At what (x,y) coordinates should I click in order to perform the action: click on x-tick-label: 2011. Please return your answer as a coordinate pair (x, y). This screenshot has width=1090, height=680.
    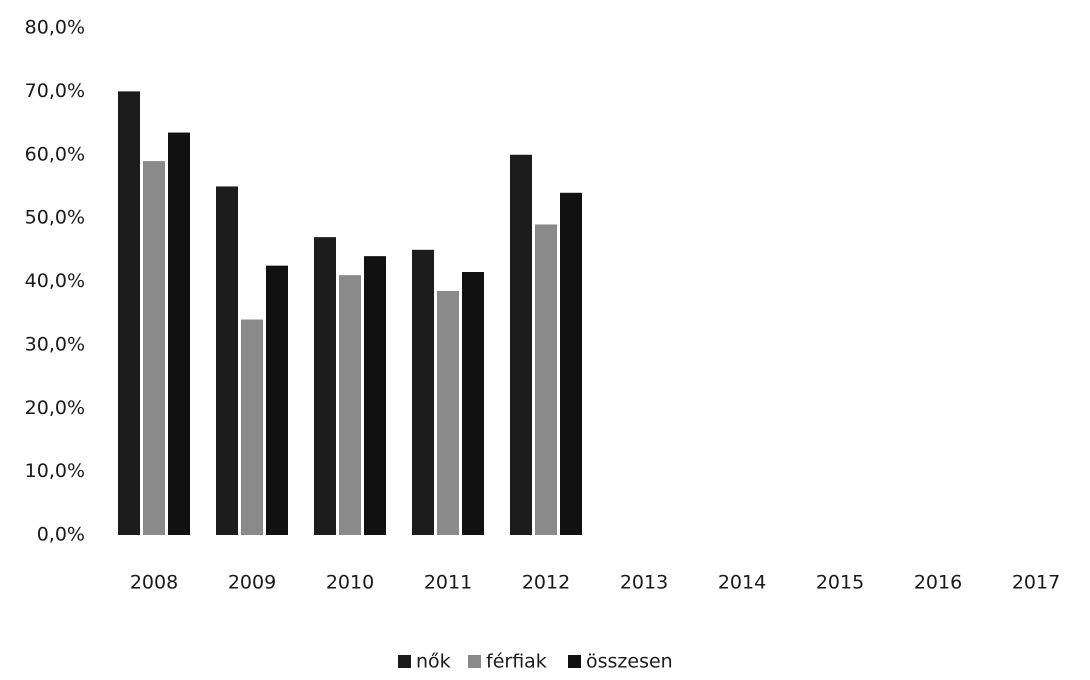
    Looking at the image, I should click on (448, 583).